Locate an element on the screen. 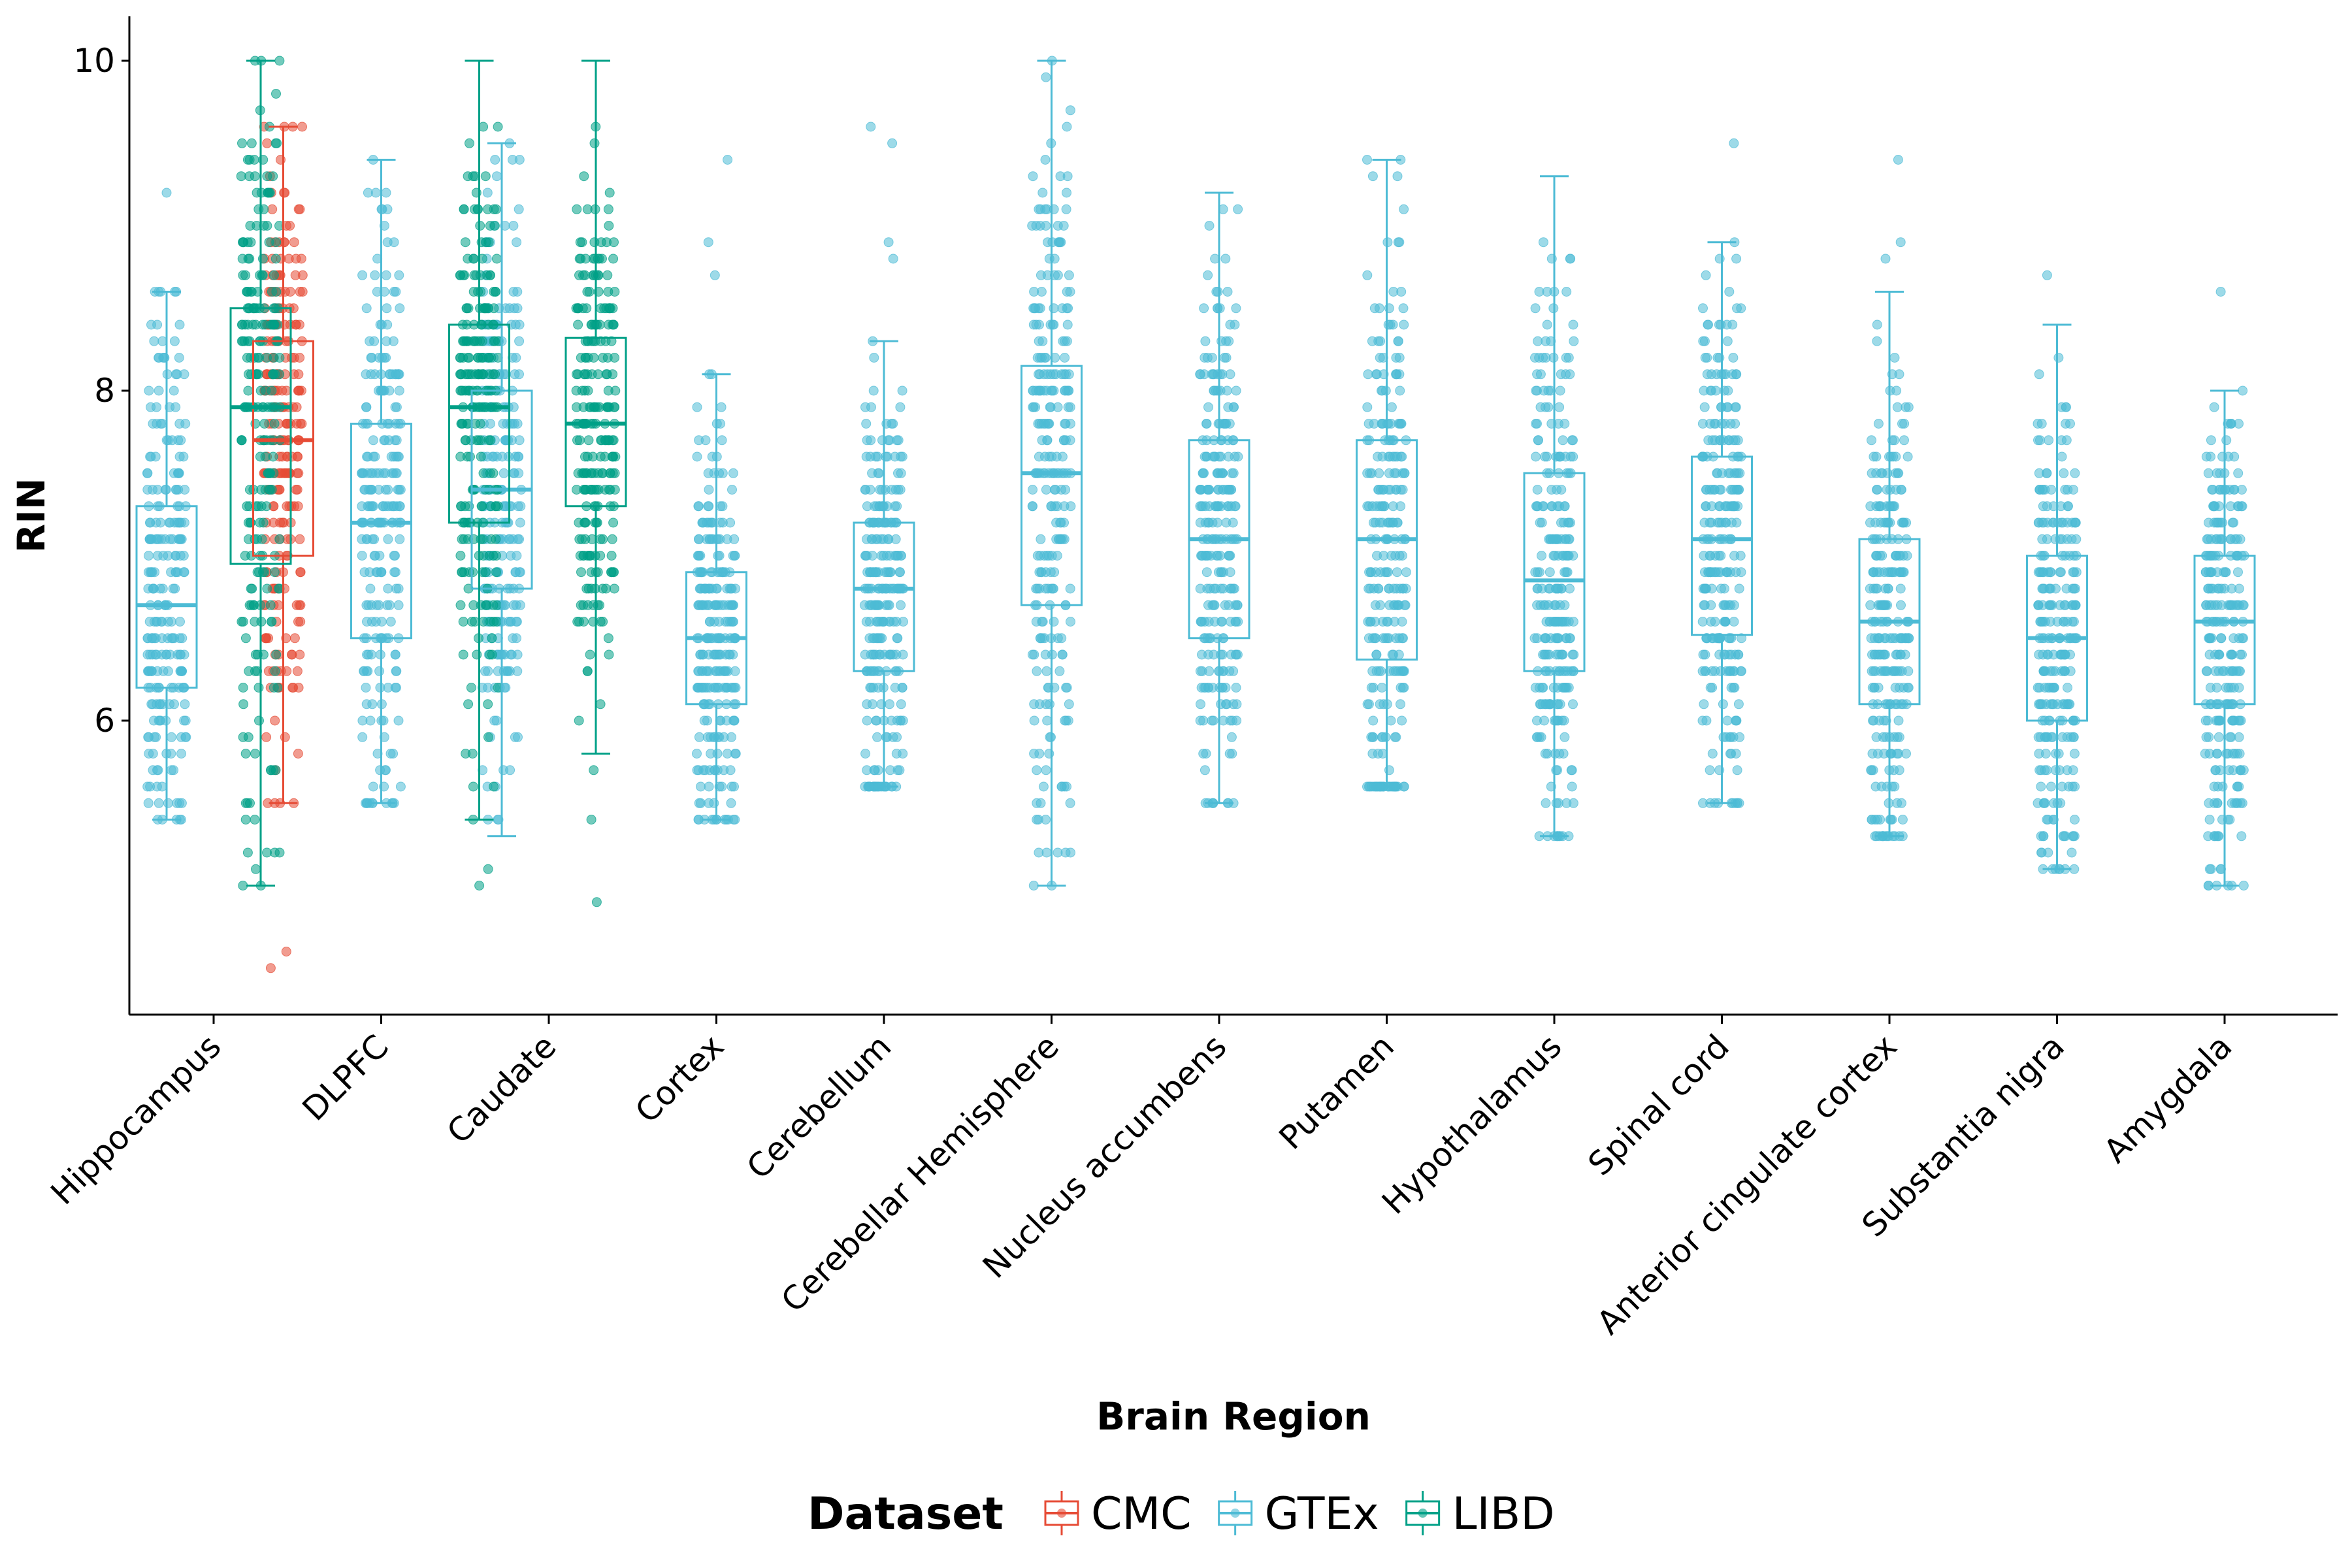 This screenshot has height=1568, width=2352. outlier-point is located at coordinates (596, 902).